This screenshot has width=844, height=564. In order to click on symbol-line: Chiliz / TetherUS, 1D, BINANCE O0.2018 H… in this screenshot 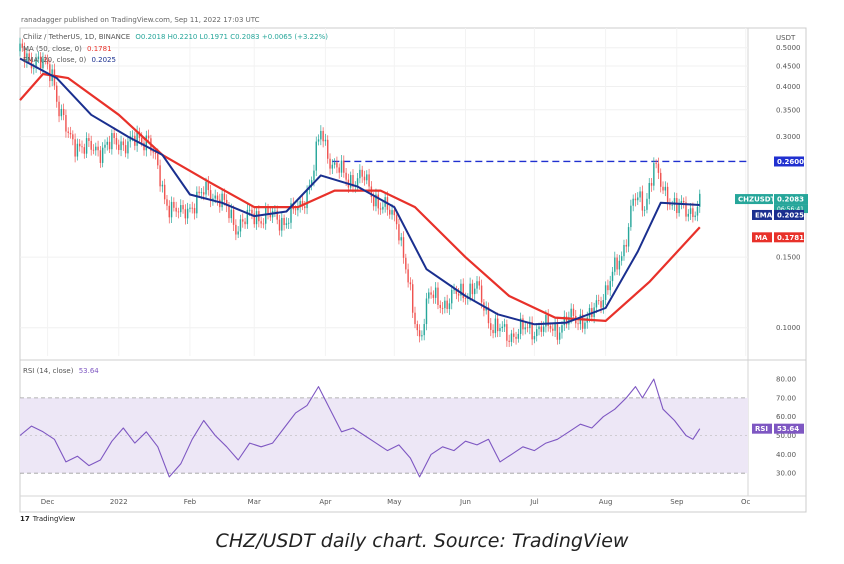, I will do `click(175, 37)`.